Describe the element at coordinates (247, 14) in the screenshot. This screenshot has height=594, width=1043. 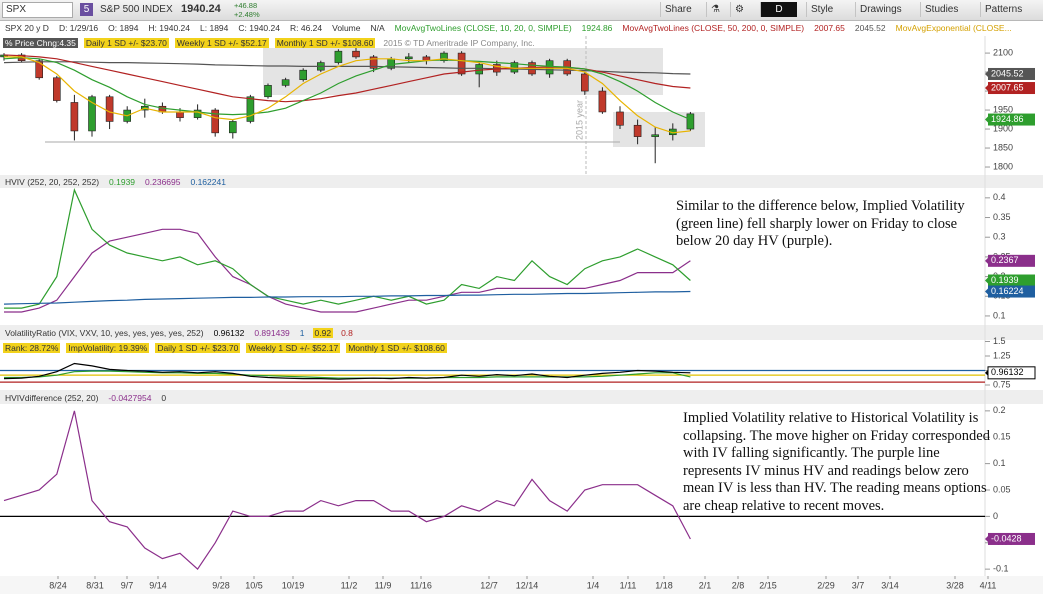
I see `pct-change: +2.48%` at that location.